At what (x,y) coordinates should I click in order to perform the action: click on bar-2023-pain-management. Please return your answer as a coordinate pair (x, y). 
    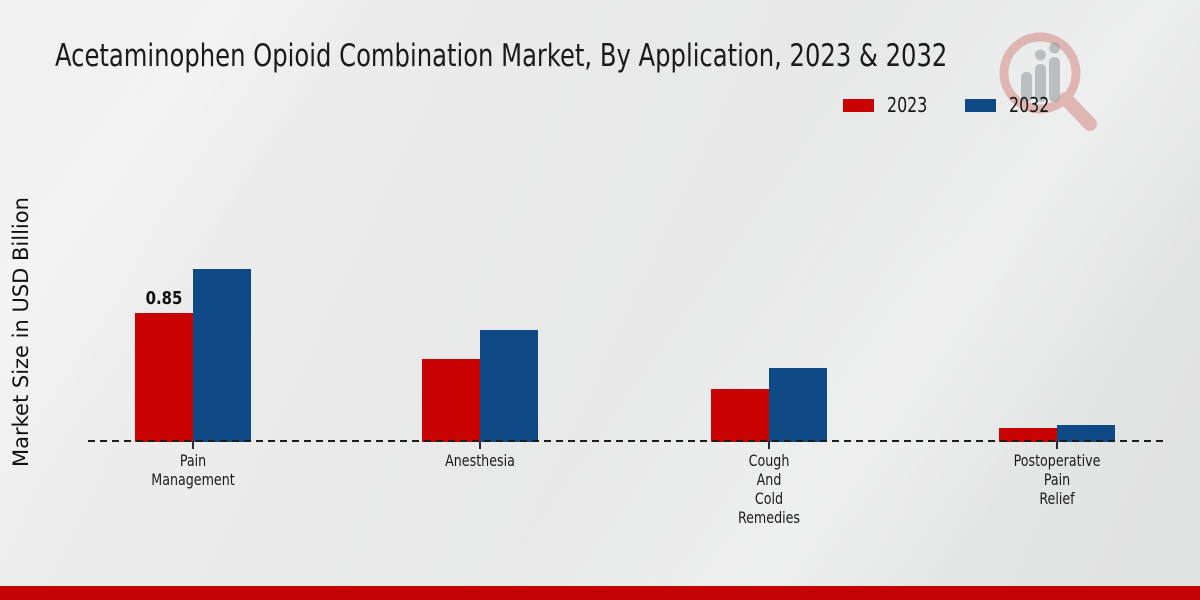
    Looking at the image, I should click on (164, 377).